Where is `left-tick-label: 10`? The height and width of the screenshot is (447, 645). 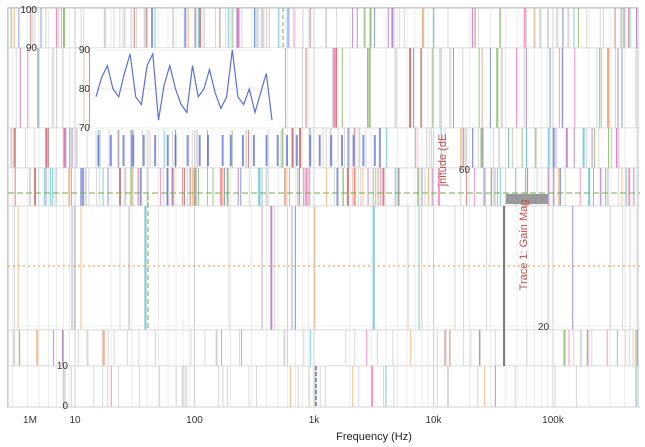 left-tick-label: 10 is located at coordinates (63, 366).